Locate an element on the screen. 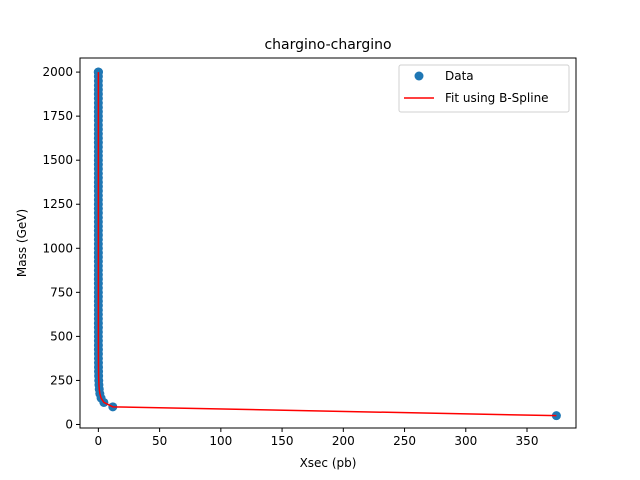 This screenshot has height=480, width=640. x-tick-label: 200 is located at coordinates (343, 441).